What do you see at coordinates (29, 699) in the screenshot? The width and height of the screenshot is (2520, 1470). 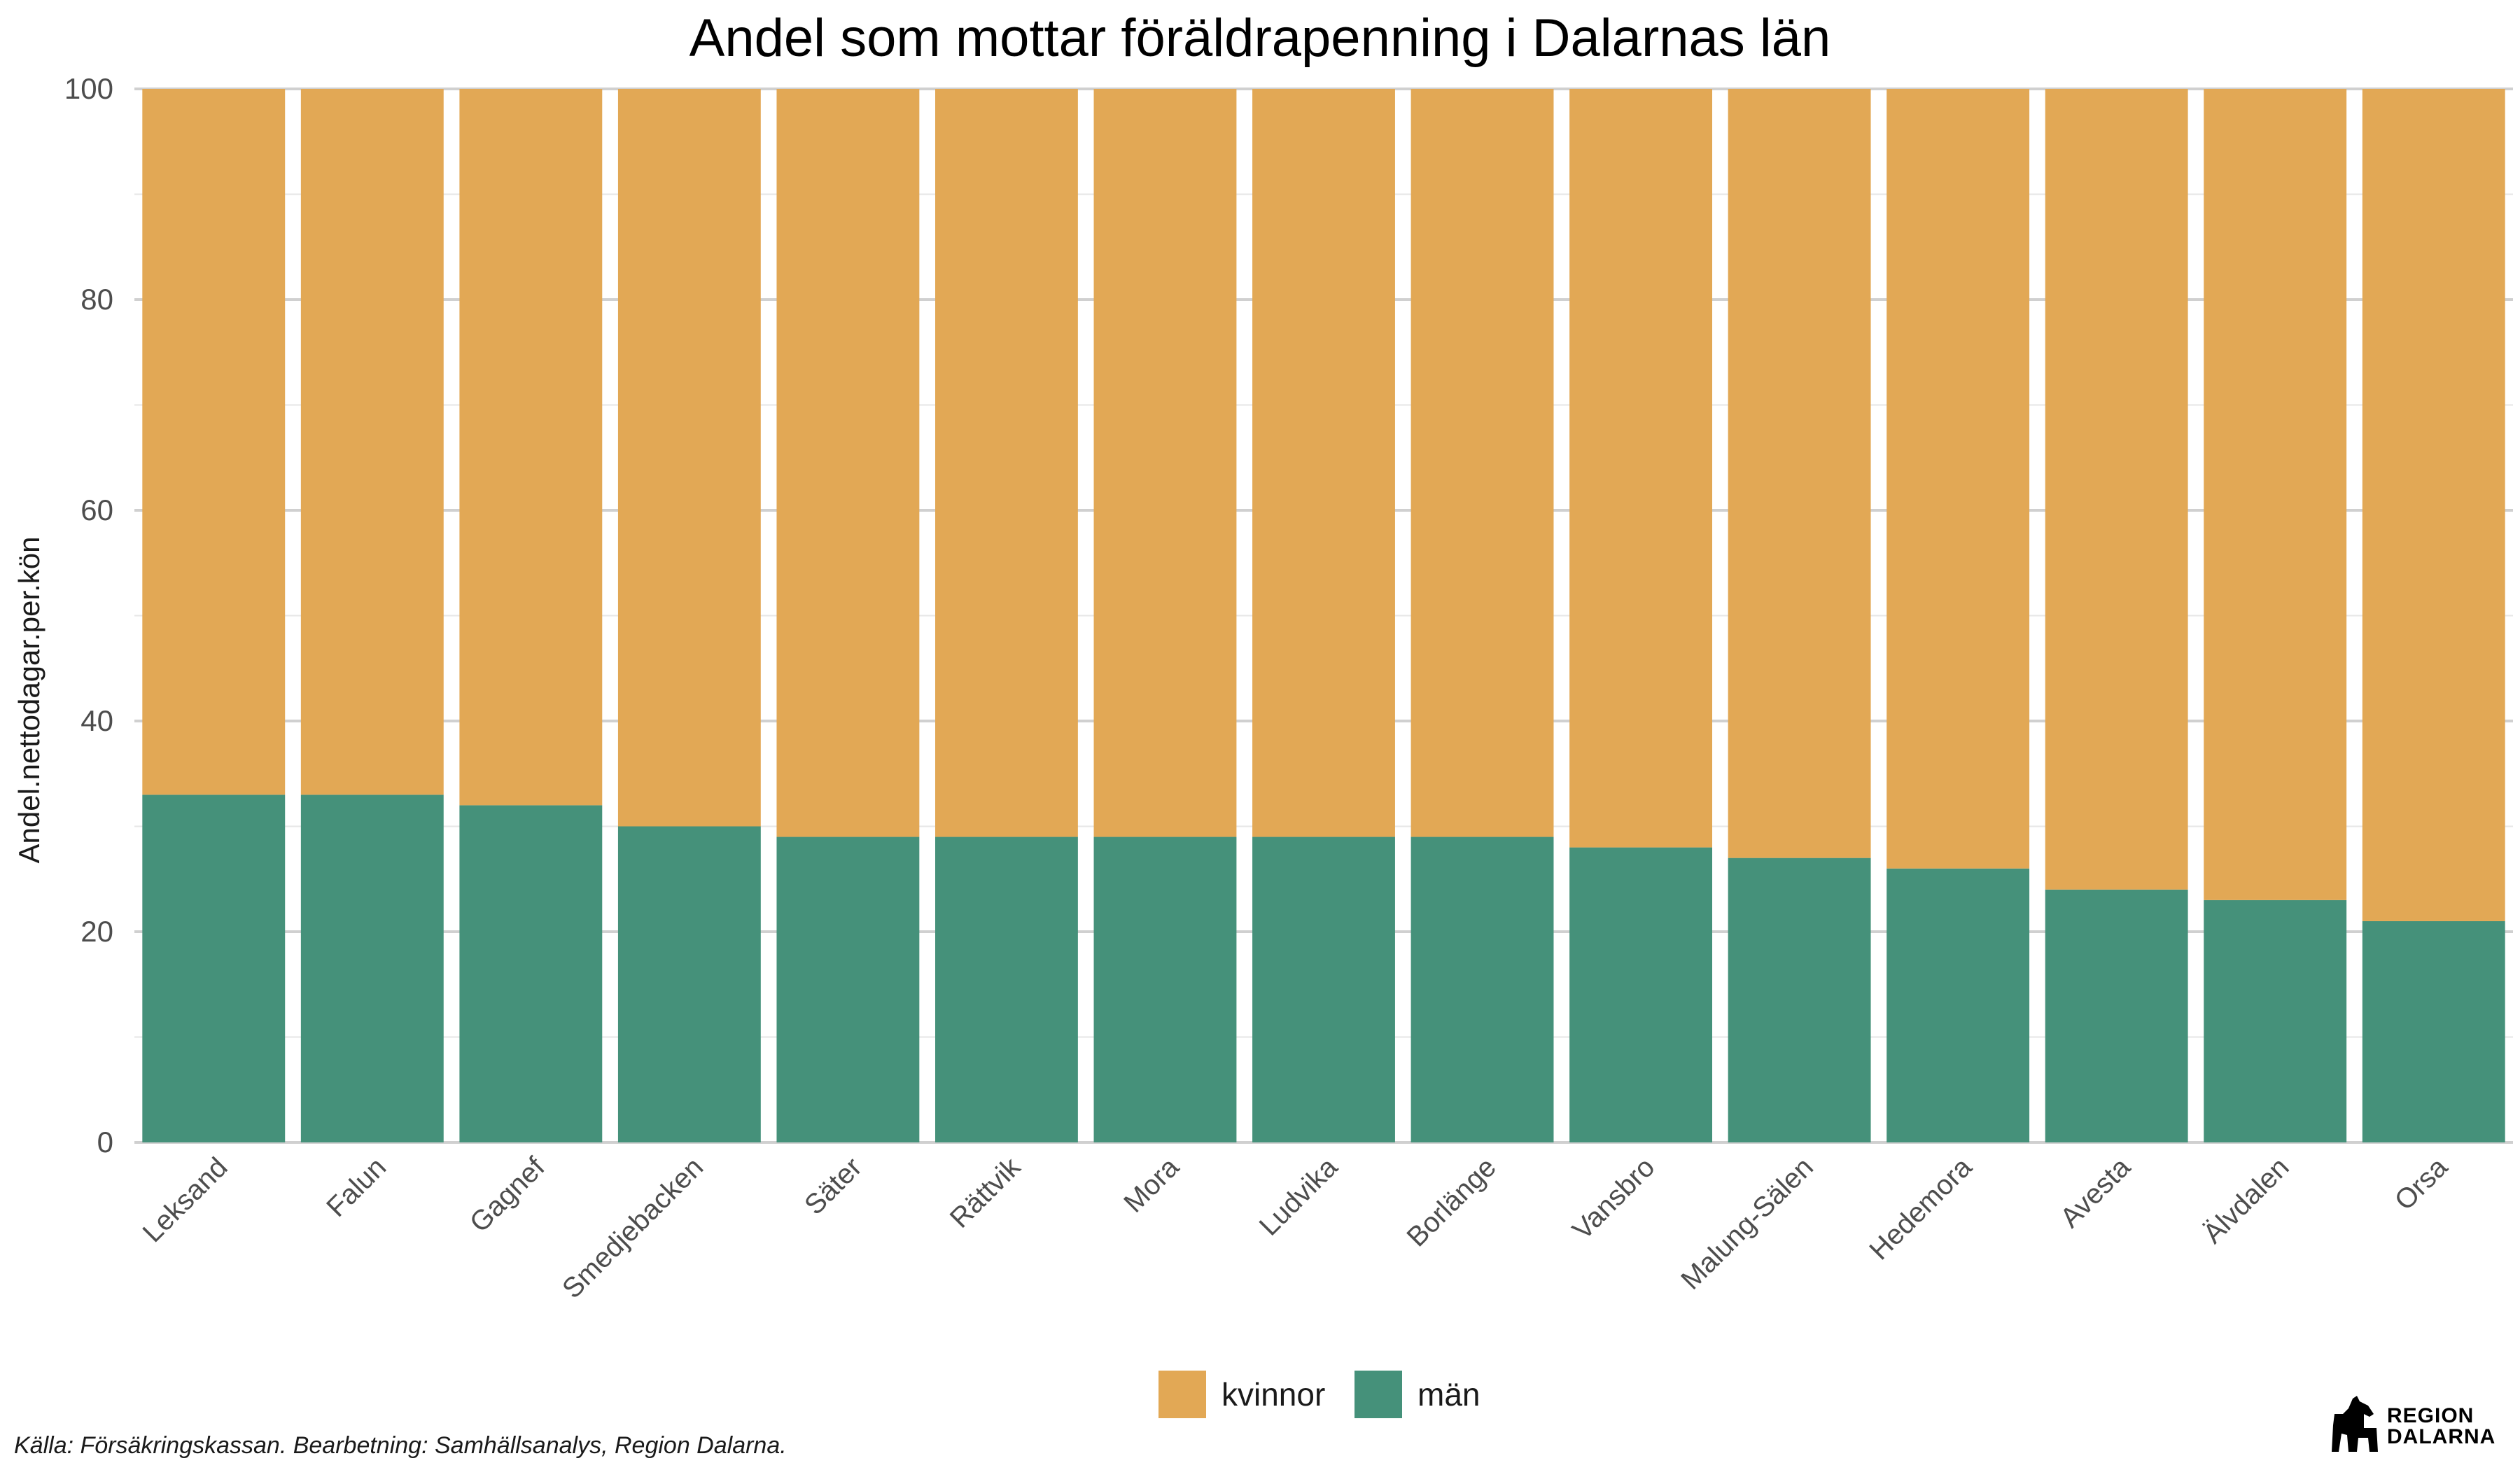 I see `y-axis-label: Andel.nettodagar.per.kön` at bounding box center [29, 699].